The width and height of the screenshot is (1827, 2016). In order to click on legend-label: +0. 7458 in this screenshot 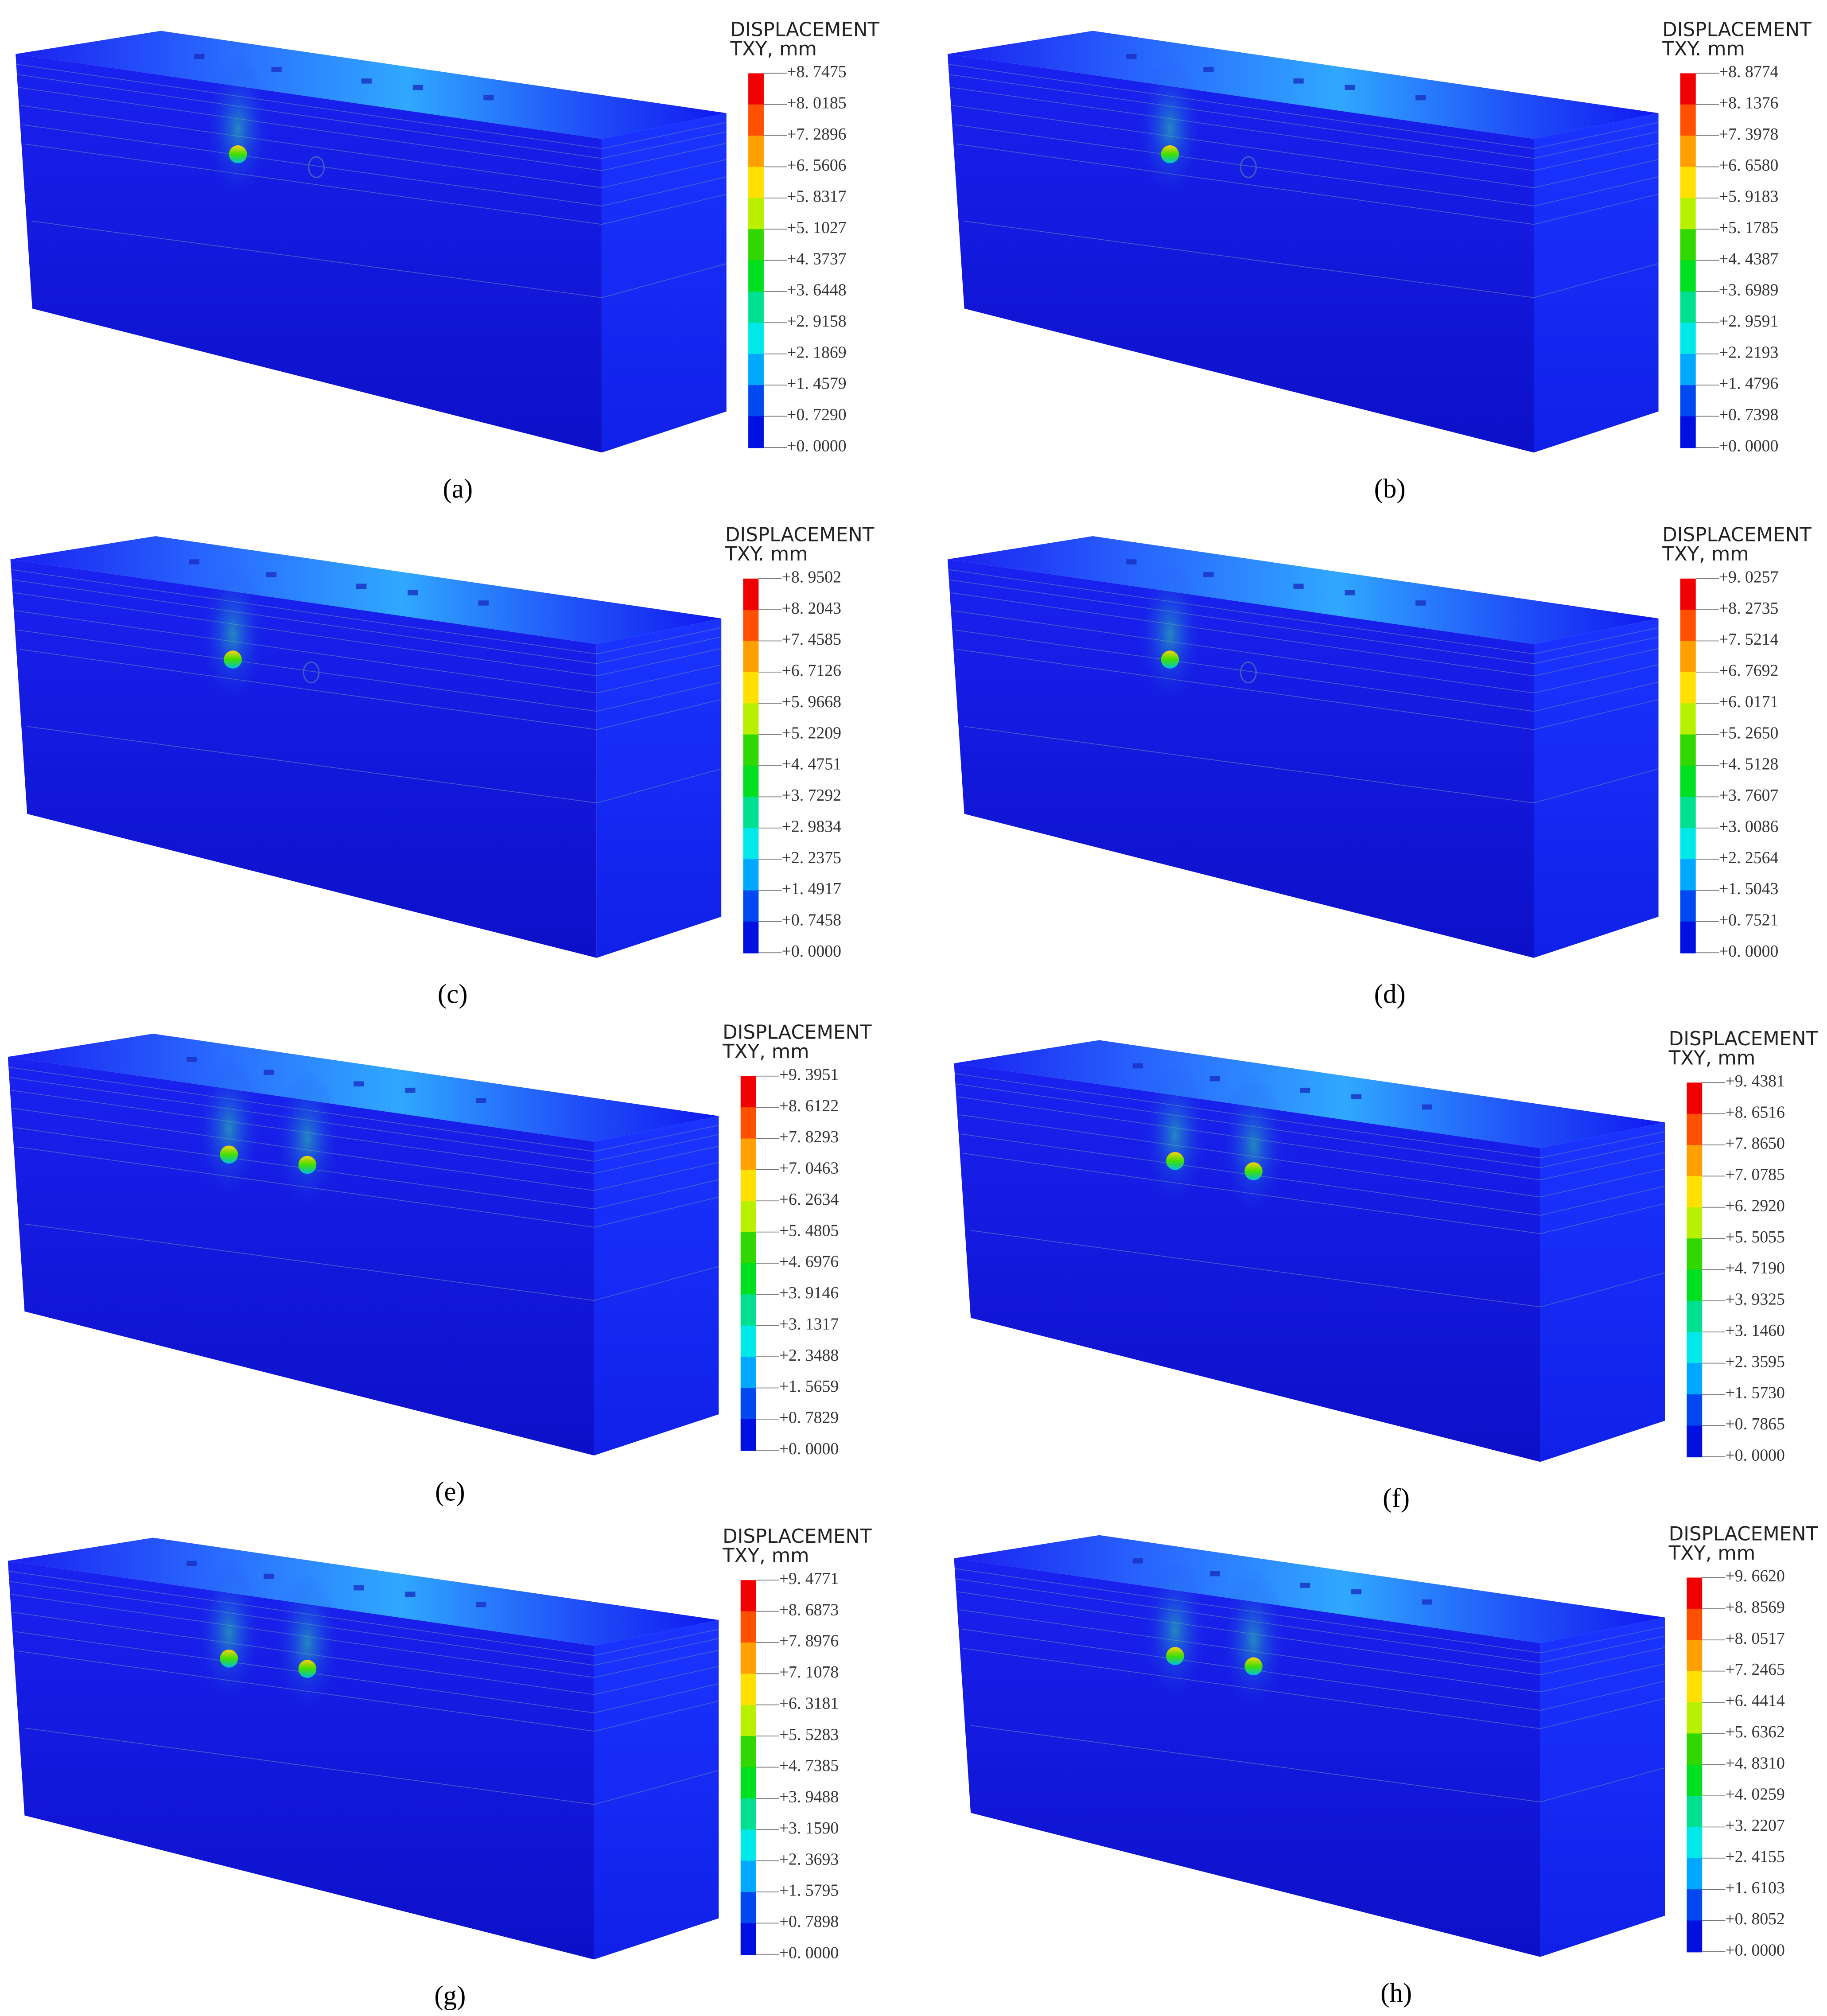, I will do `click(812, 921)`.